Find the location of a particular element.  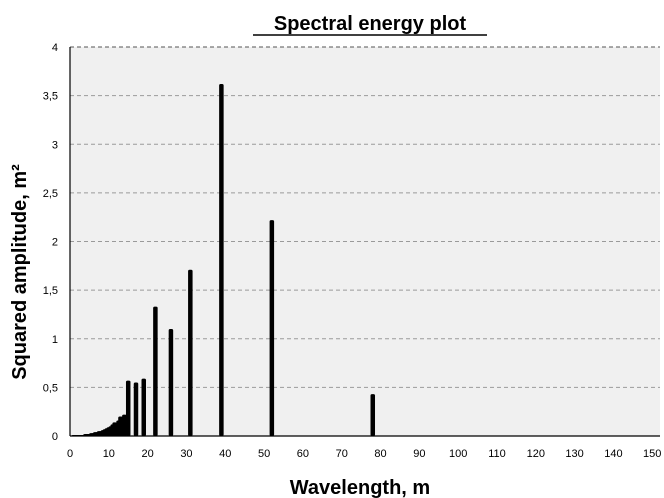

x-tick-label: 0 is located at coordinates (70, 454).